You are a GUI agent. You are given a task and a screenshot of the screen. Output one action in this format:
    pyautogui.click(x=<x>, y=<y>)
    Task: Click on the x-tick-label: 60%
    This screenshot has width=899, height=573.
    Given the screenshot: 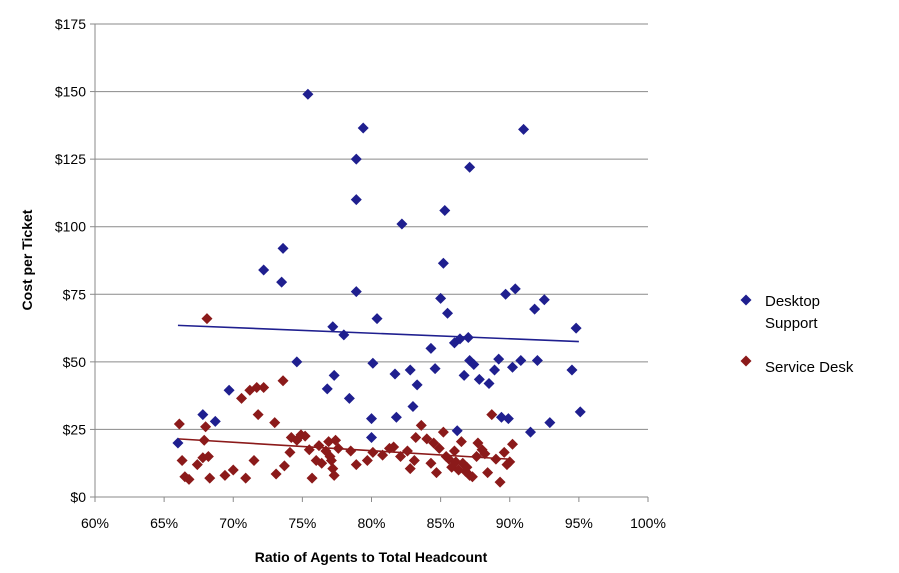 What is the action you would take?
    pyautogui.click(x=95, y=523)
    